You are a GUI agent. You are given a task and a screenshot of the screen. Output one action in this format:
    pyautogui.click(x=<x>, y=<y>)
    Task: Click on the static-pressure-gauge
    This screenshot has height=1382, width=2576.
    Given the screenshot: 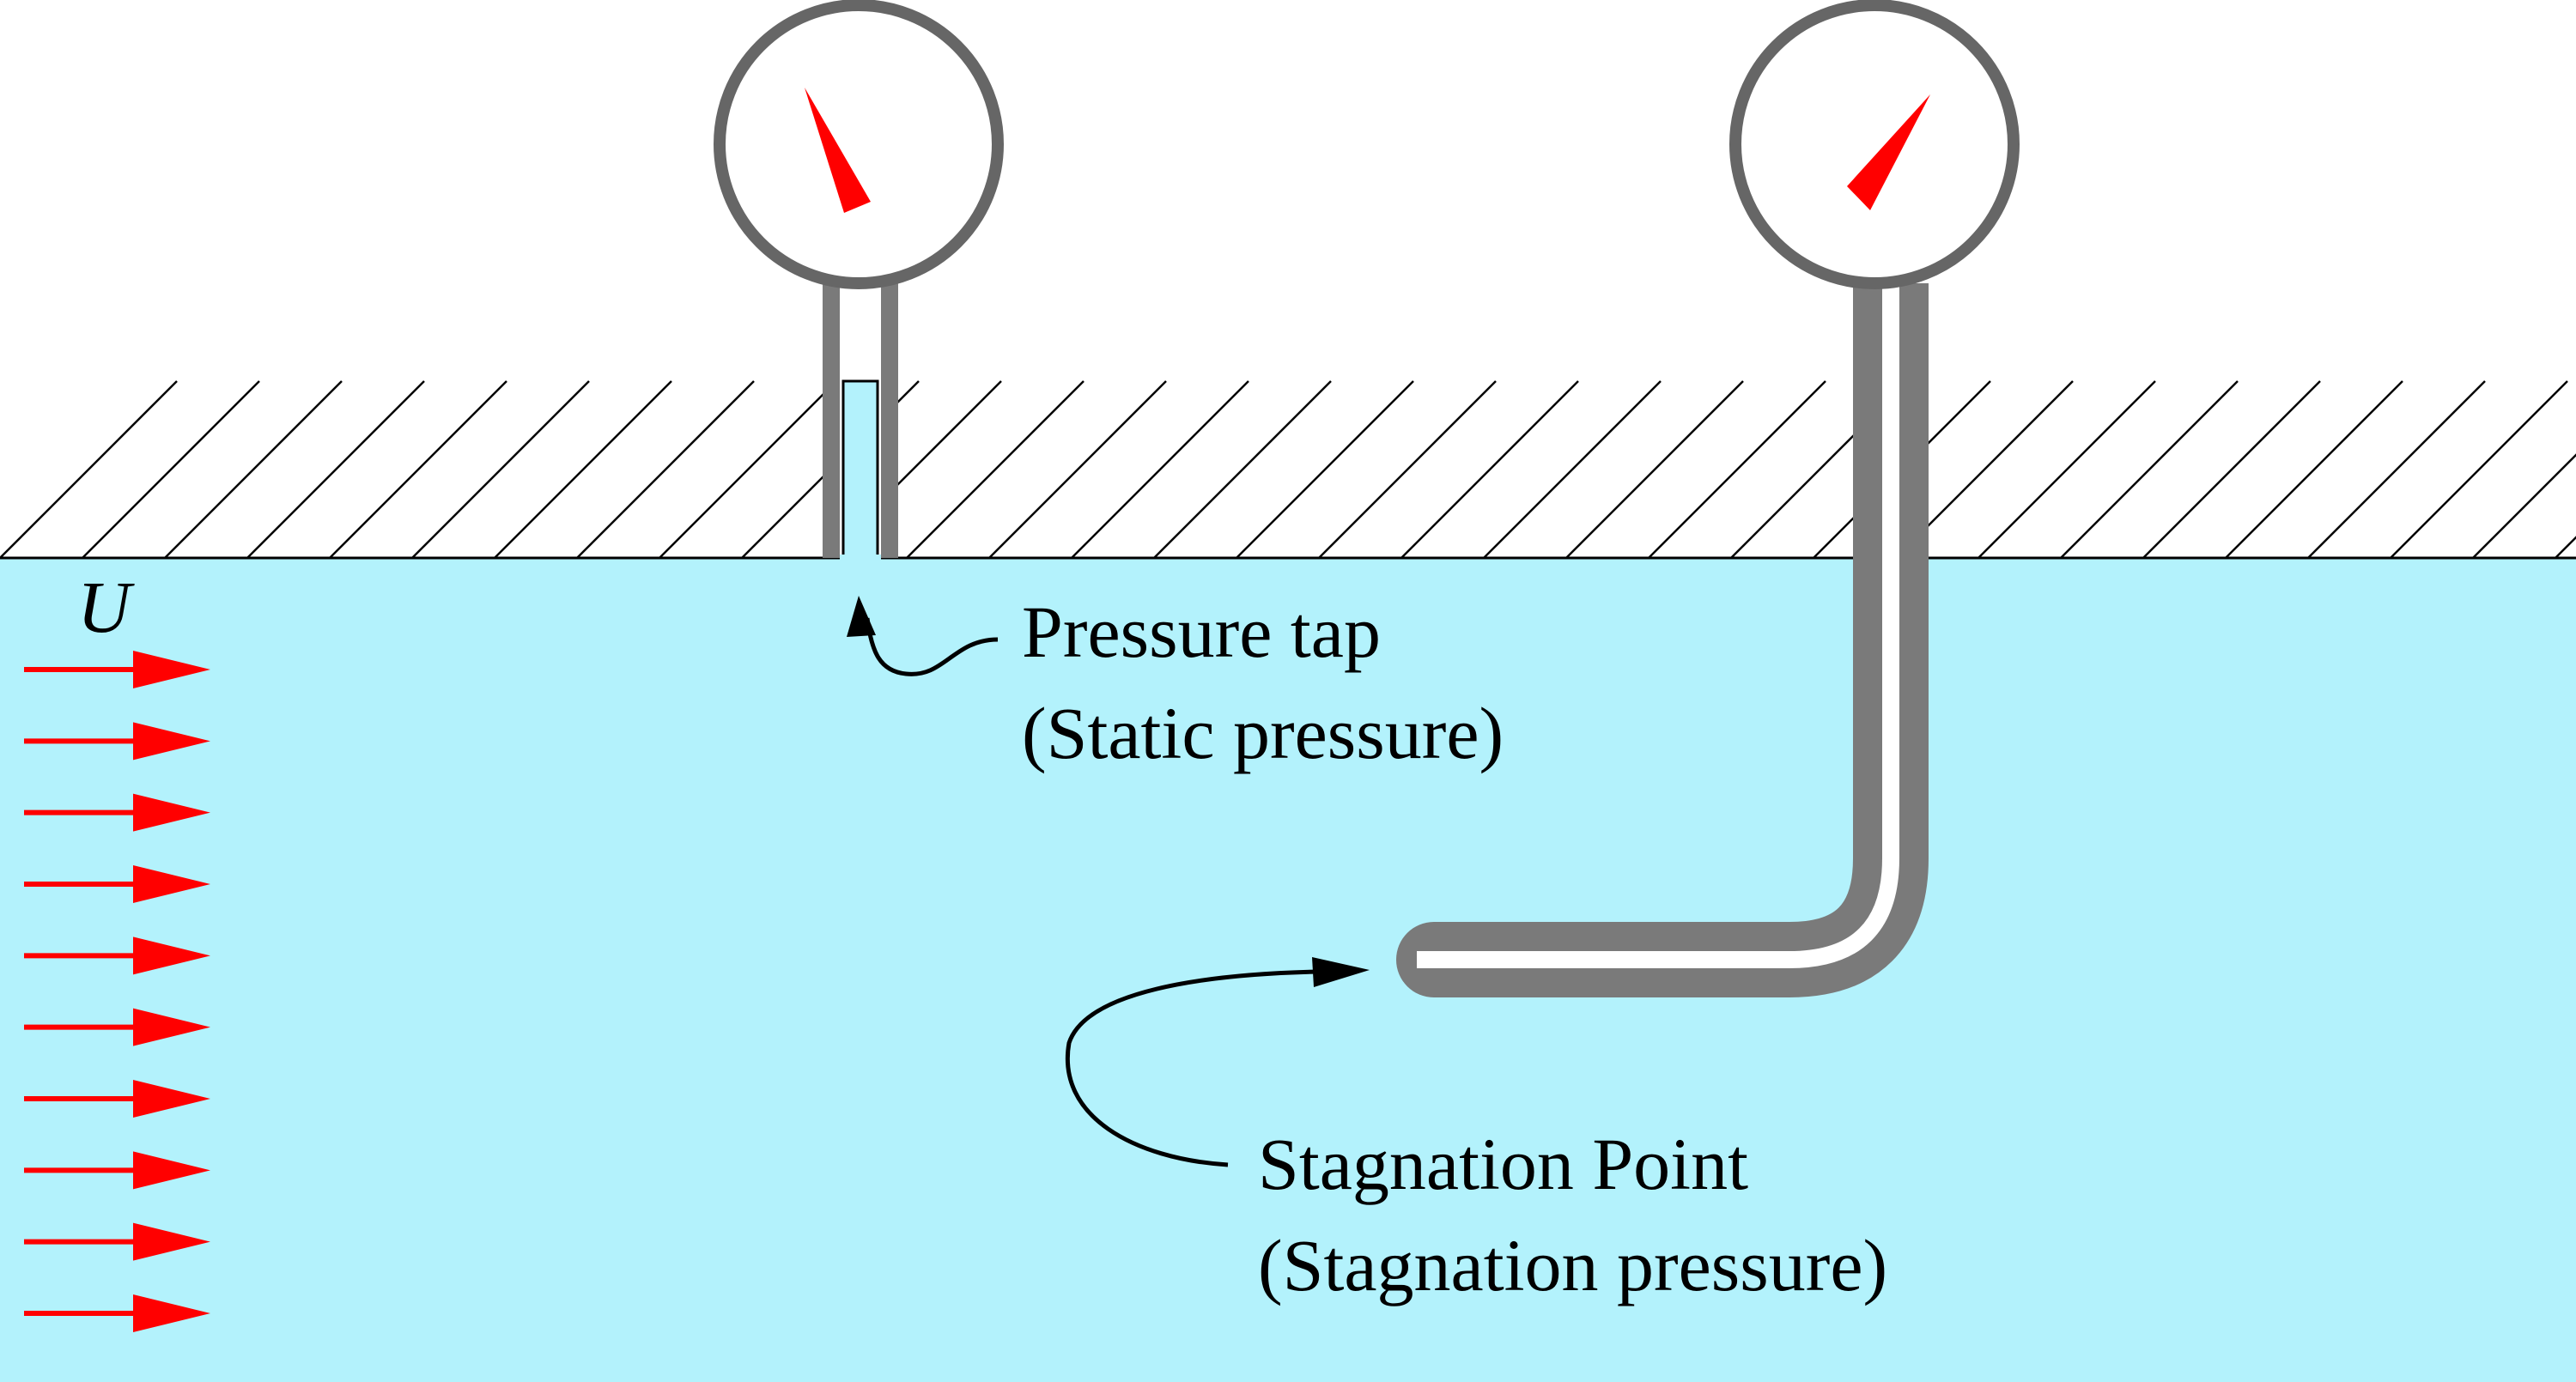 What is the action you would take?
    pyautogui.click(x=859, y=144)
    